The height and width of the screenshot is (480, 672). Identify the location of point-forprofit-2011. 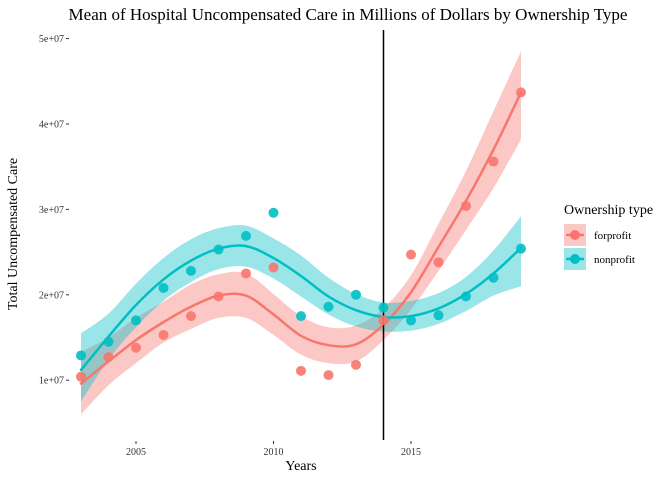
(301, 370).